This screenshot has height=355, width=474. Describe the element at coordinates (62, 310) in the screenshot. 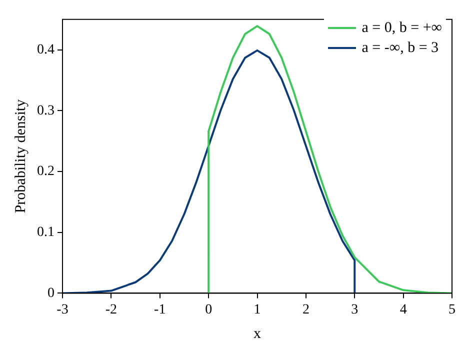

I see `x-tick-label: -3` at that location.